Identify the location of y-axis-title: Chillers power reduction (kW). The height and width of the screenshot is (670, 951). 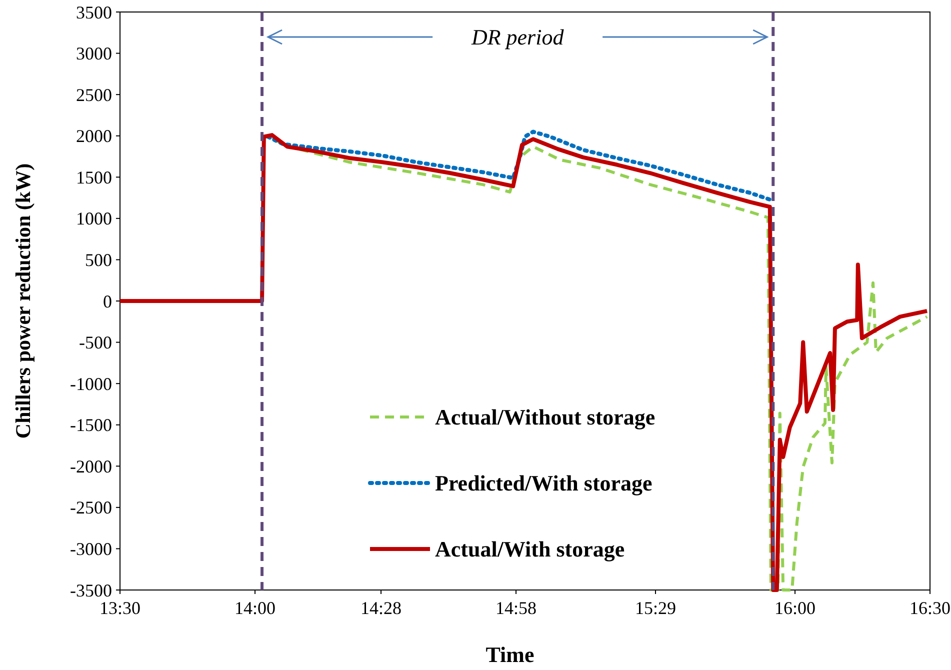
(23, 301).